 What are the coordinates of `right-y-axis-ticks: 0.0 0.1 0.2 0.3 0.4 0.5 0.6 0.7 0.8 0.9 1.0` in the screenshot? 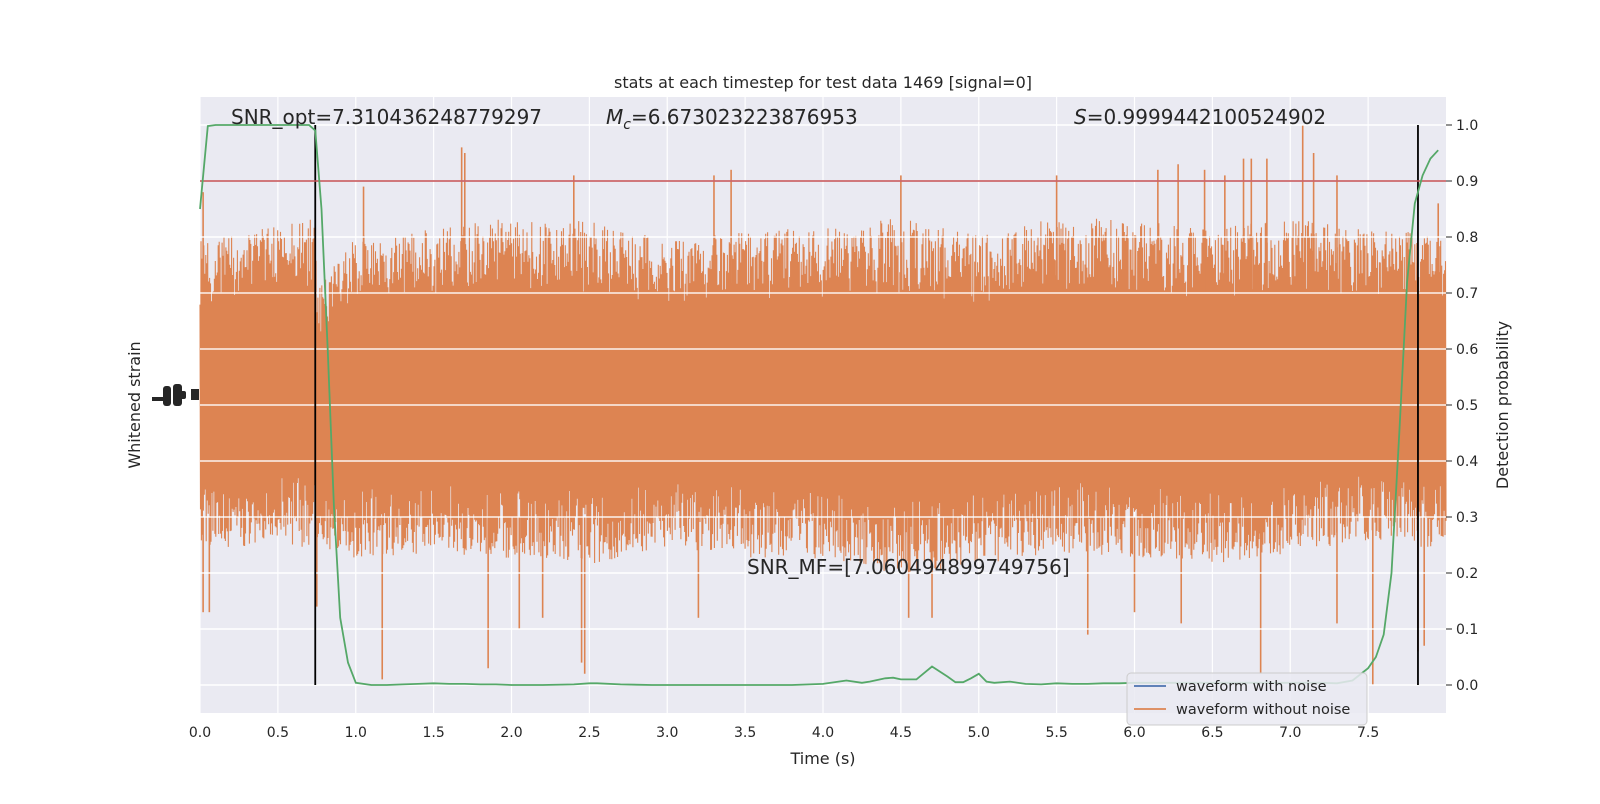 It's located at (1462, 406).